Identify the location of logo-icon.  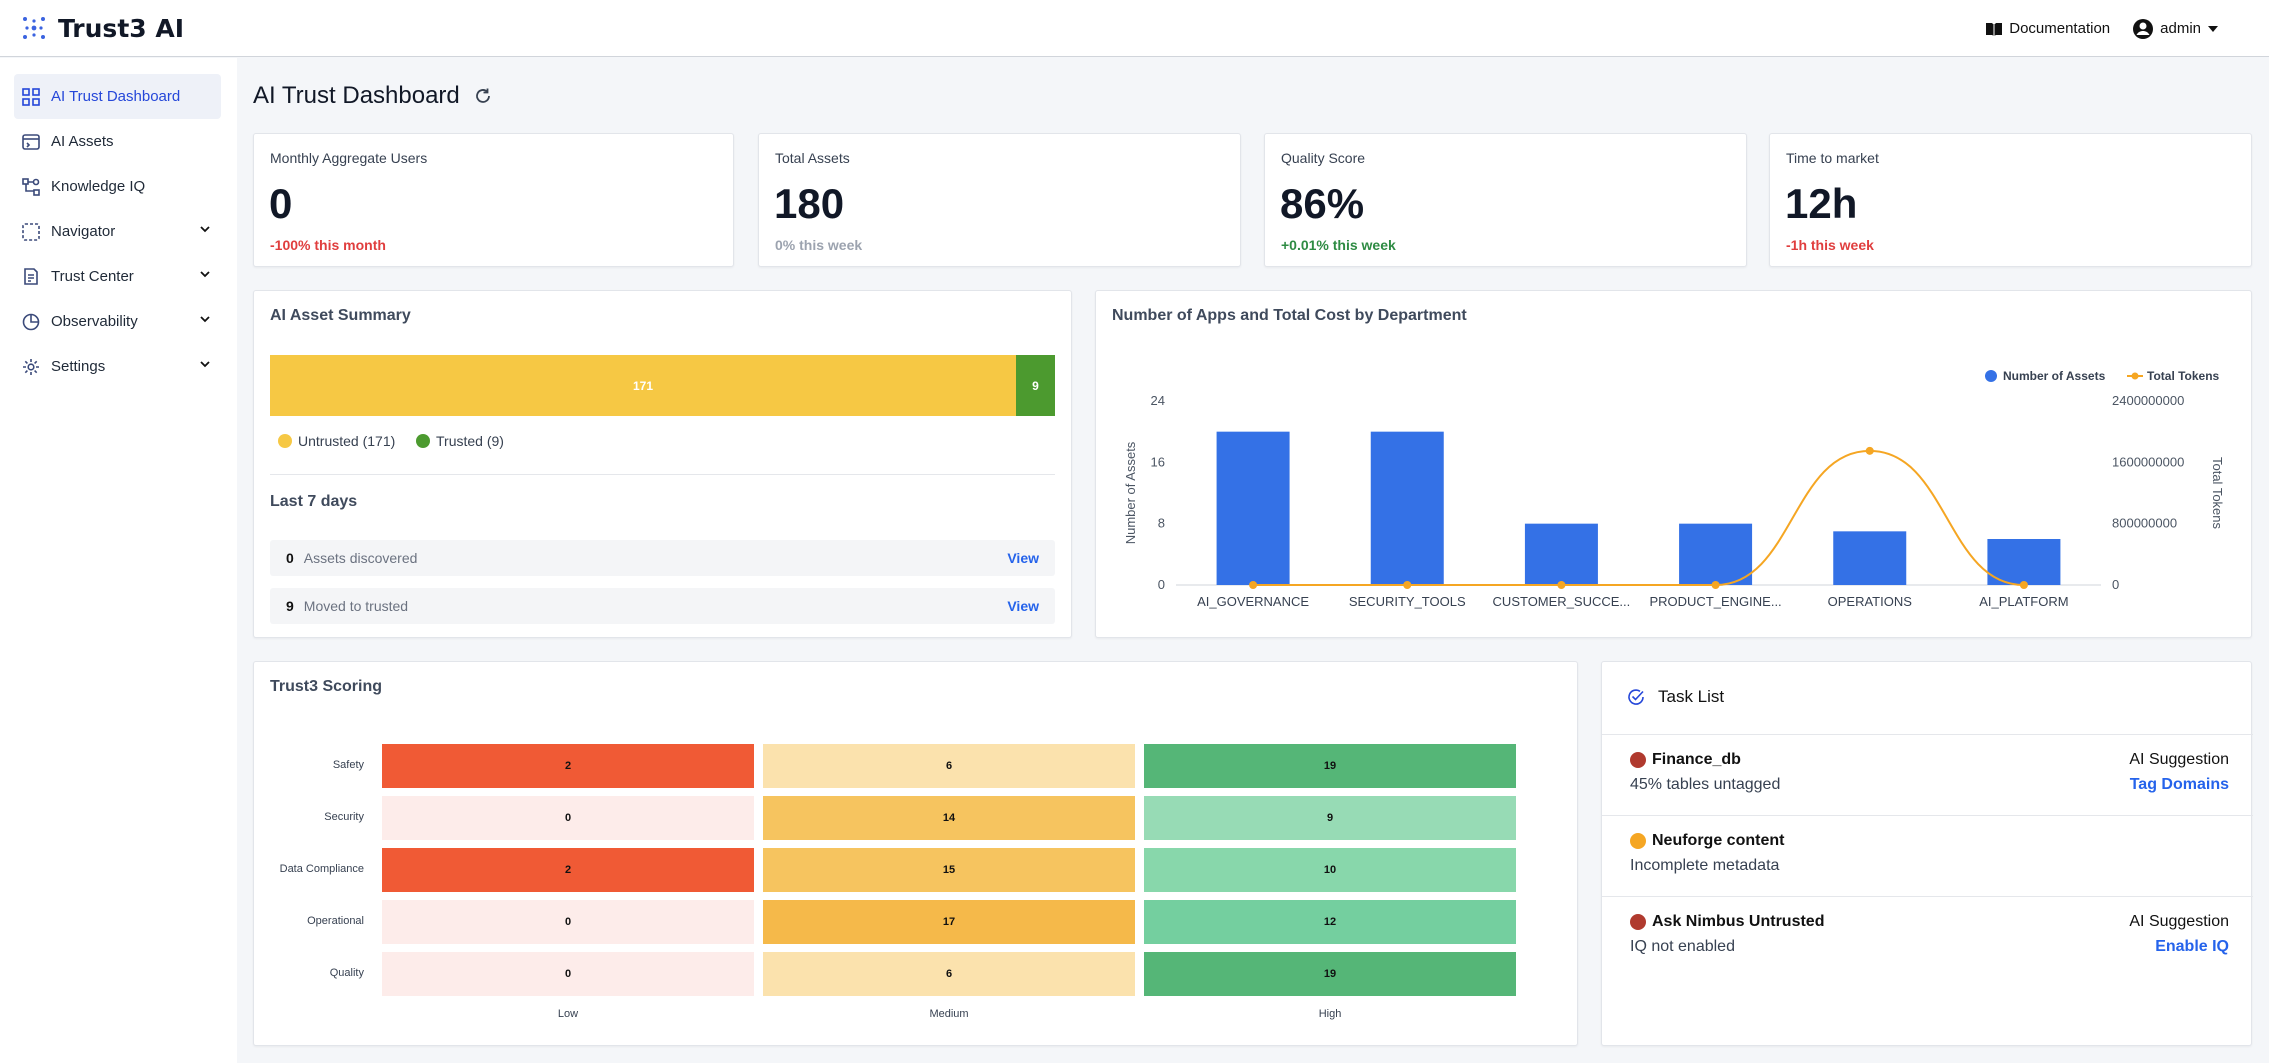
(34, 28).